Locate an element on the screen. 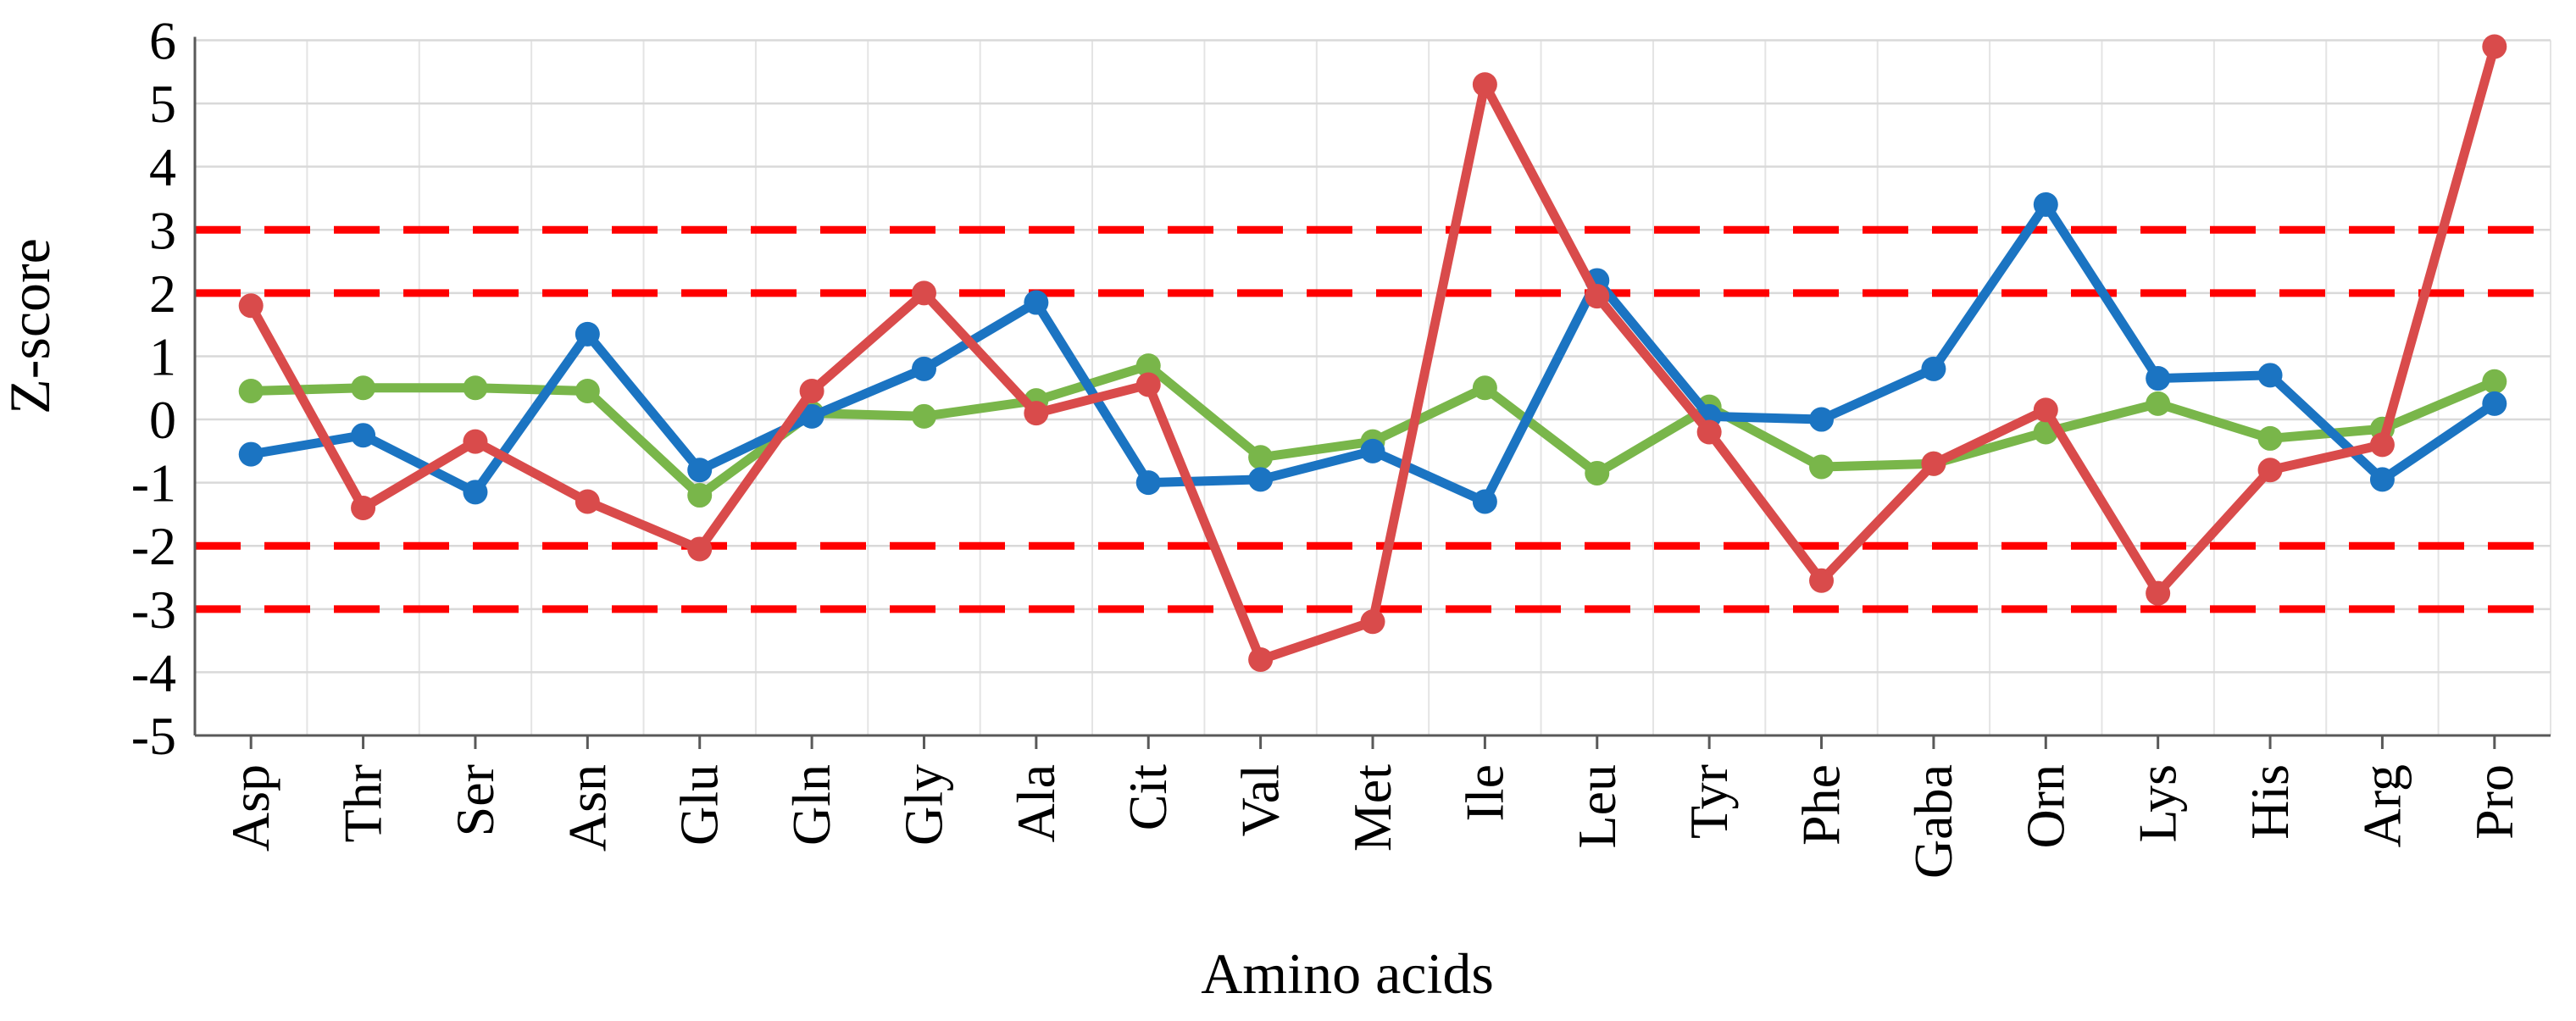  y-tick-label: -1 is located at coordinates (153, 483).